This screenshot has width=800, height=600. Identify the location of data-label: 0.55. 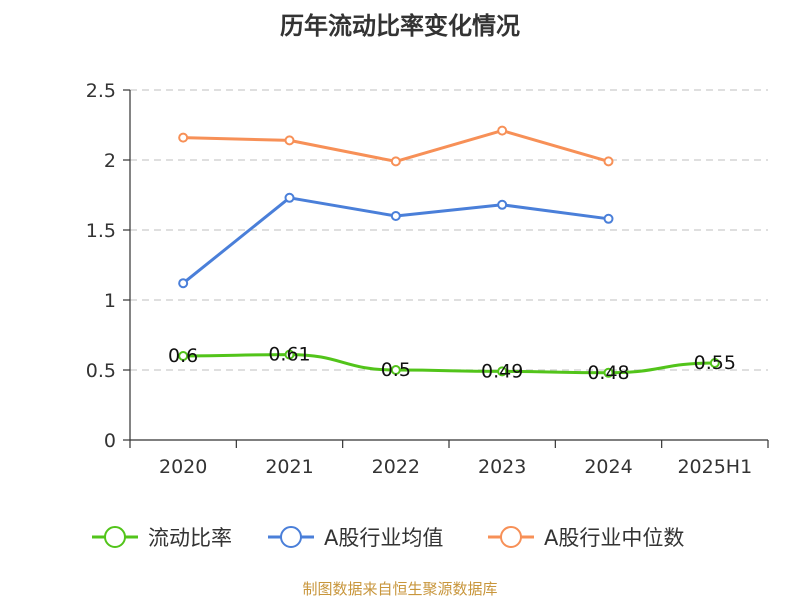
(715, 363).